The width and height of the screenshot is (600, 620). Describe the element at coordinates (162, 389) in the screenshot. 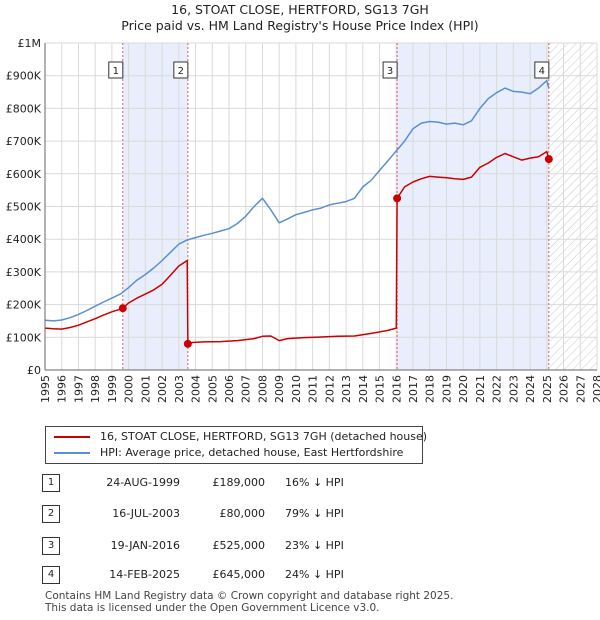

I see `x-tick-label: 2002` at that location.